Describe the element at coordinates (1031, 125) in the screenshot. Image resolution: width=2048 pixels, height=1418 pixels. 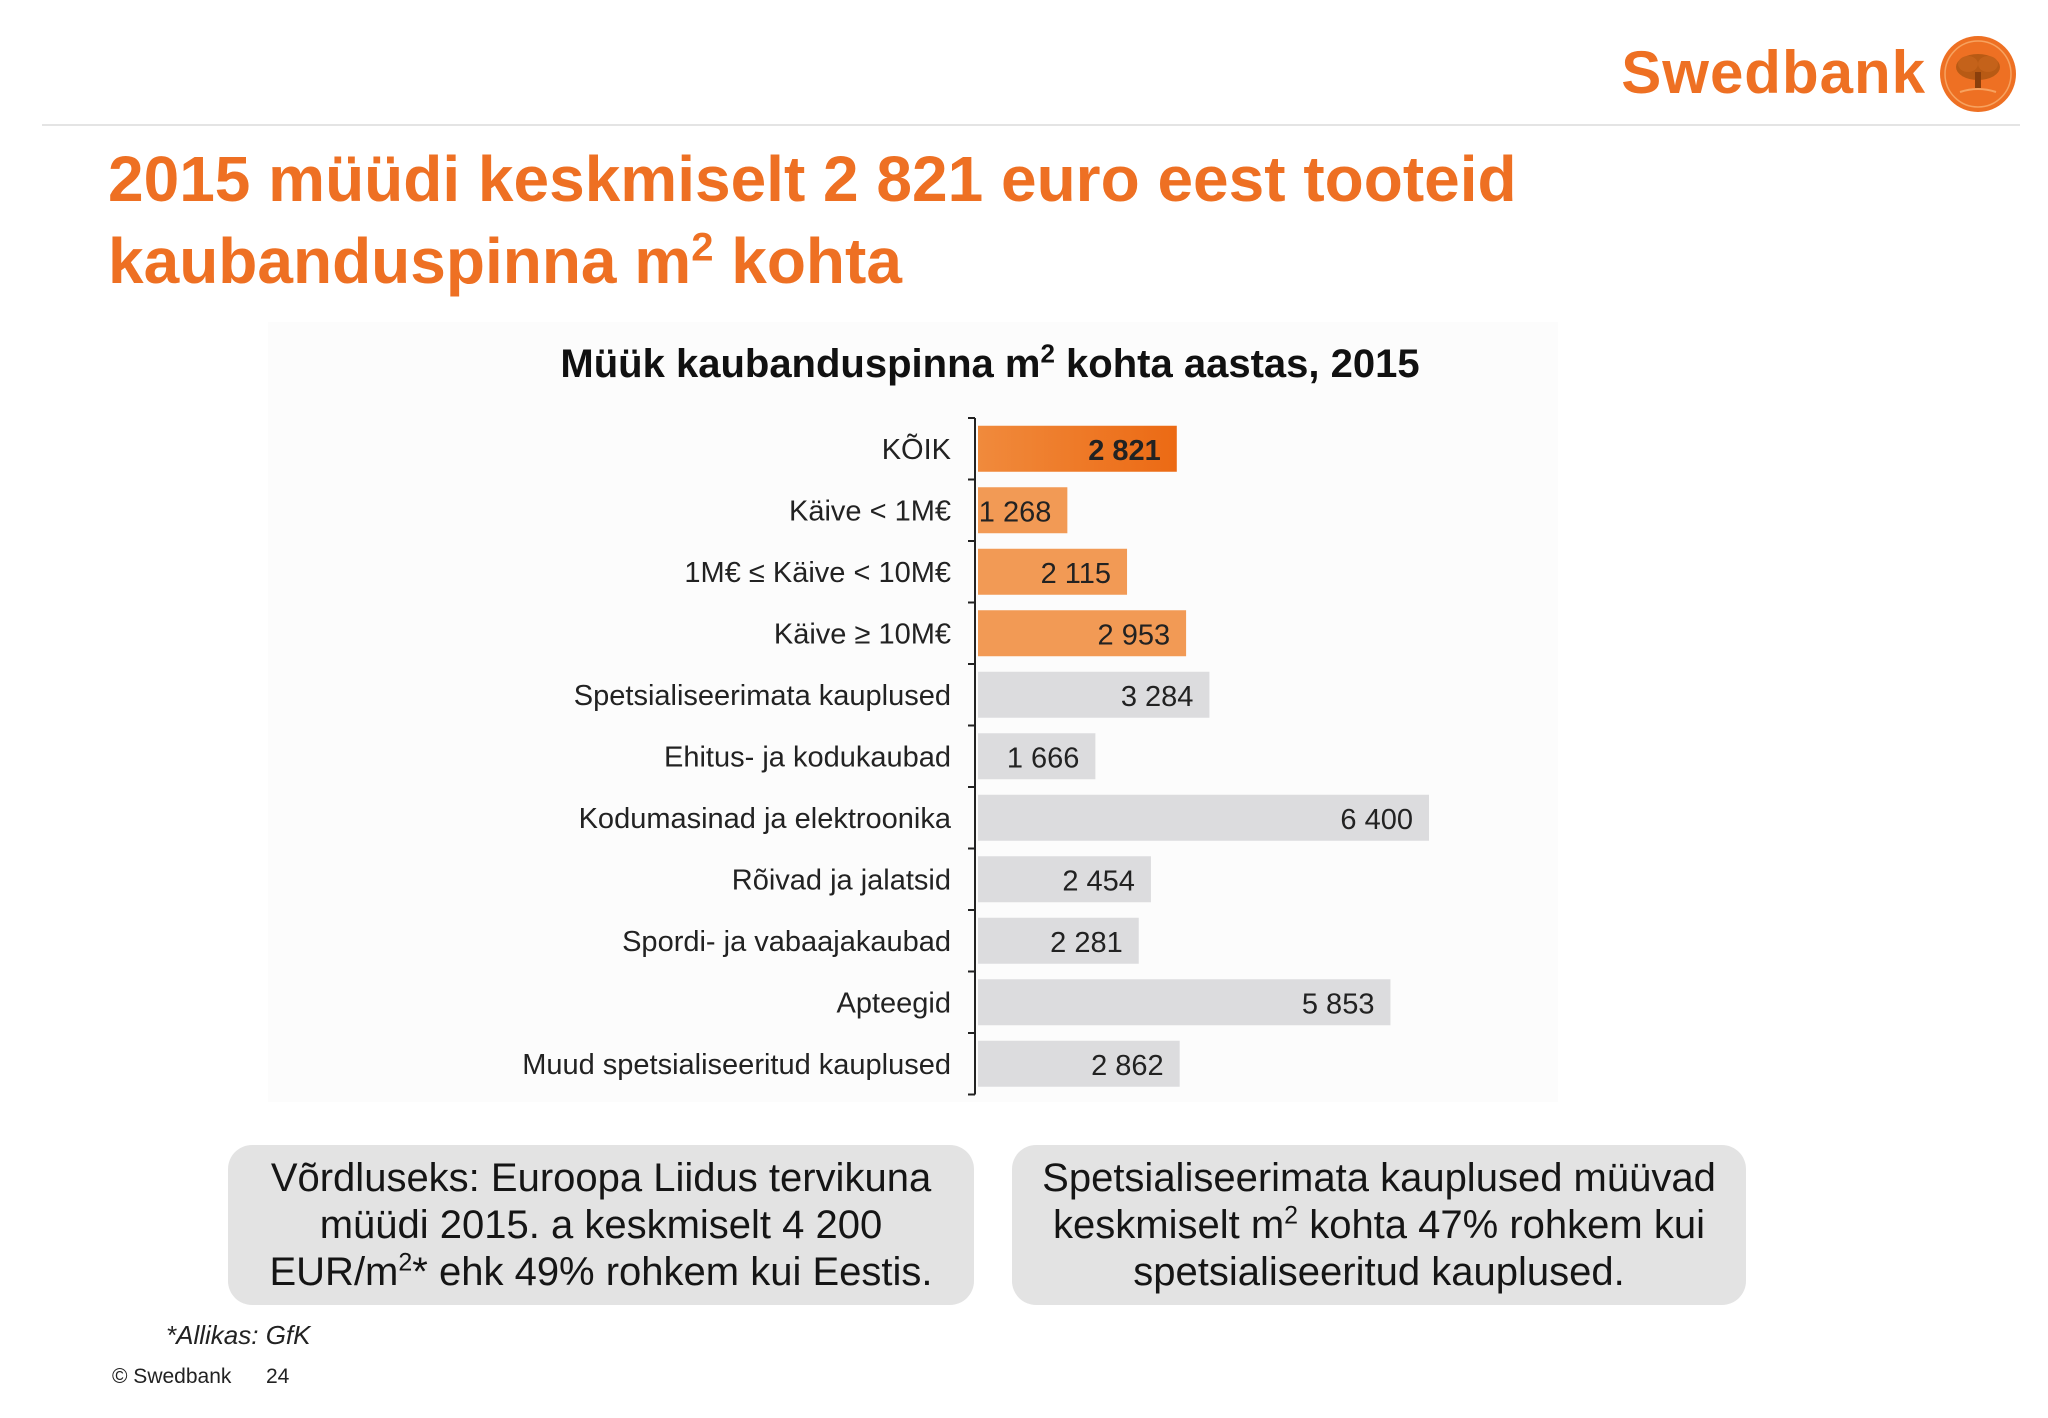
I see `header-divider` at that location.